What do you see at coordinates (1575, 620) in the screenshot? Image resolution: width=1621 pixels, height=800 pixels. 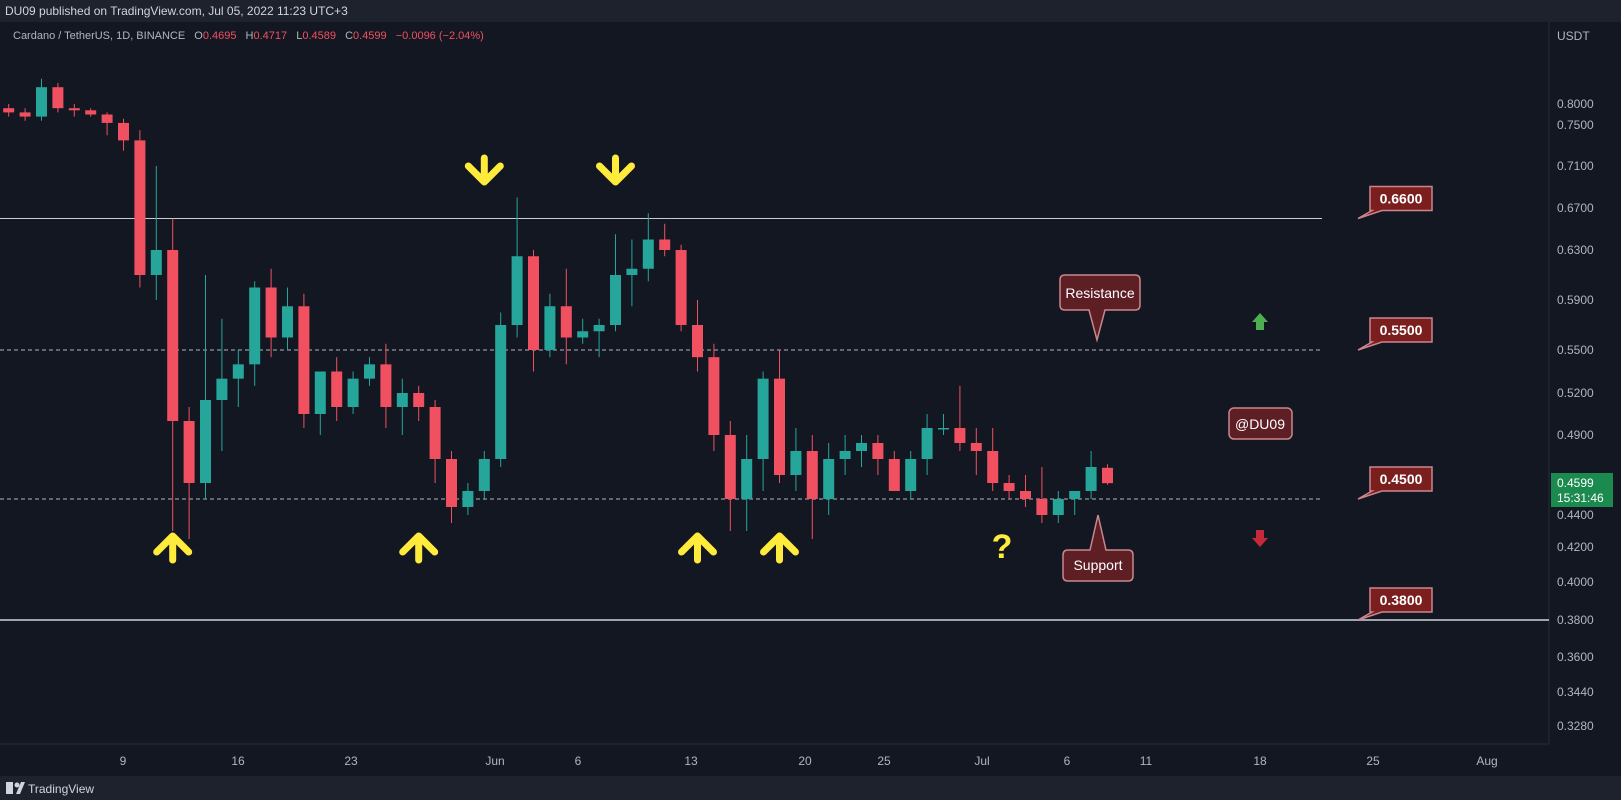 I see `price-tick-label: 0.3800` at bounding box center [1575, 620].